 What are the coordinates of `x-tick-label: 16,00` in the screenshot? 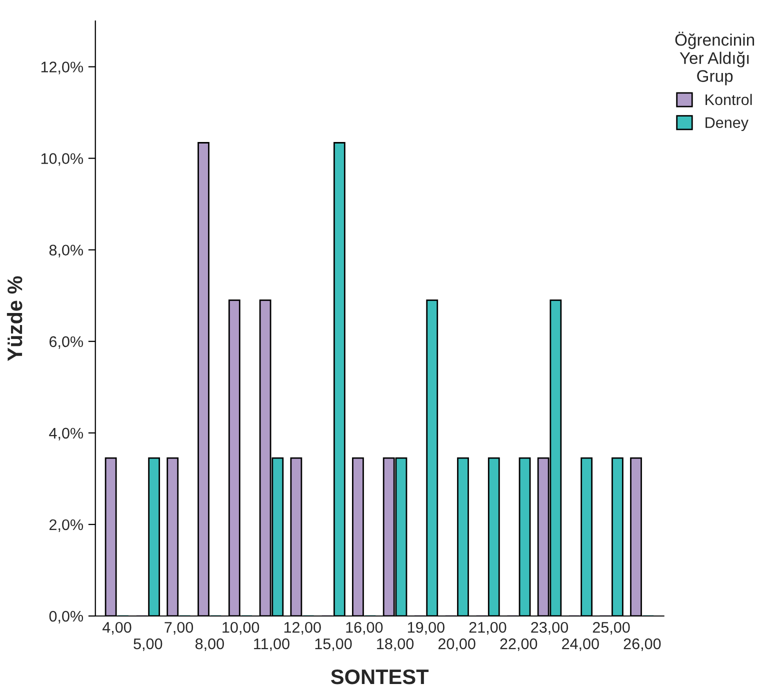 It's located at (364, 628).